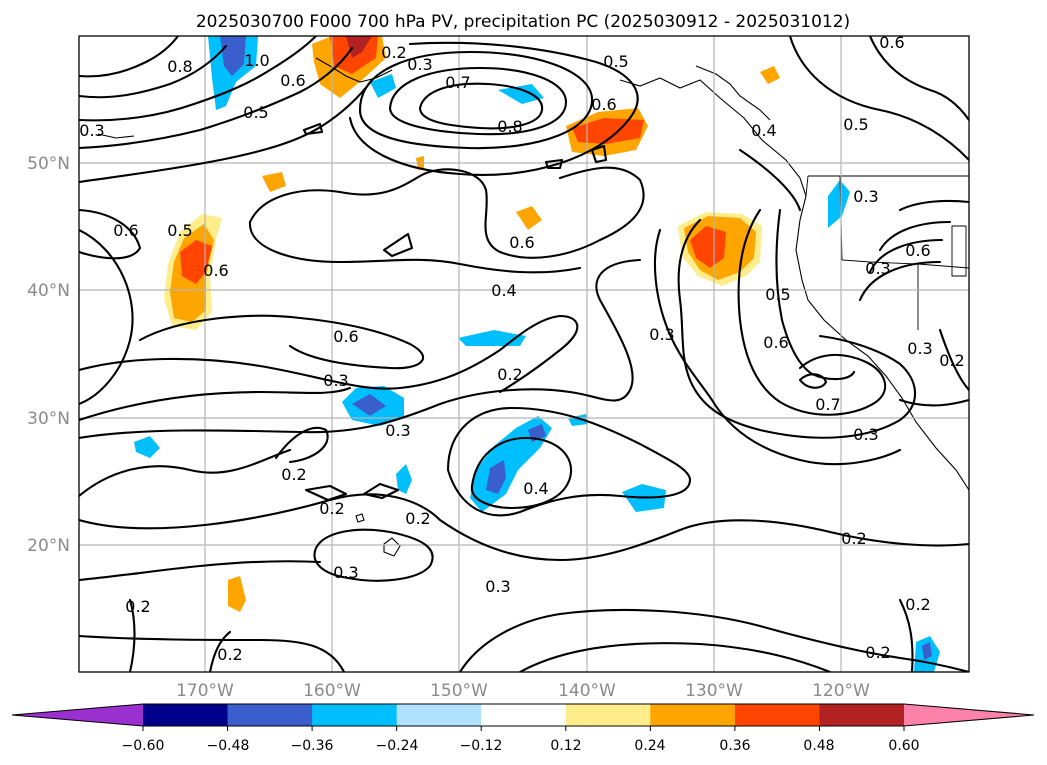  Describe the element at coordinates (481, 746) in the screenshot. I see `colorbar-tick-label: −0.12` at that location.